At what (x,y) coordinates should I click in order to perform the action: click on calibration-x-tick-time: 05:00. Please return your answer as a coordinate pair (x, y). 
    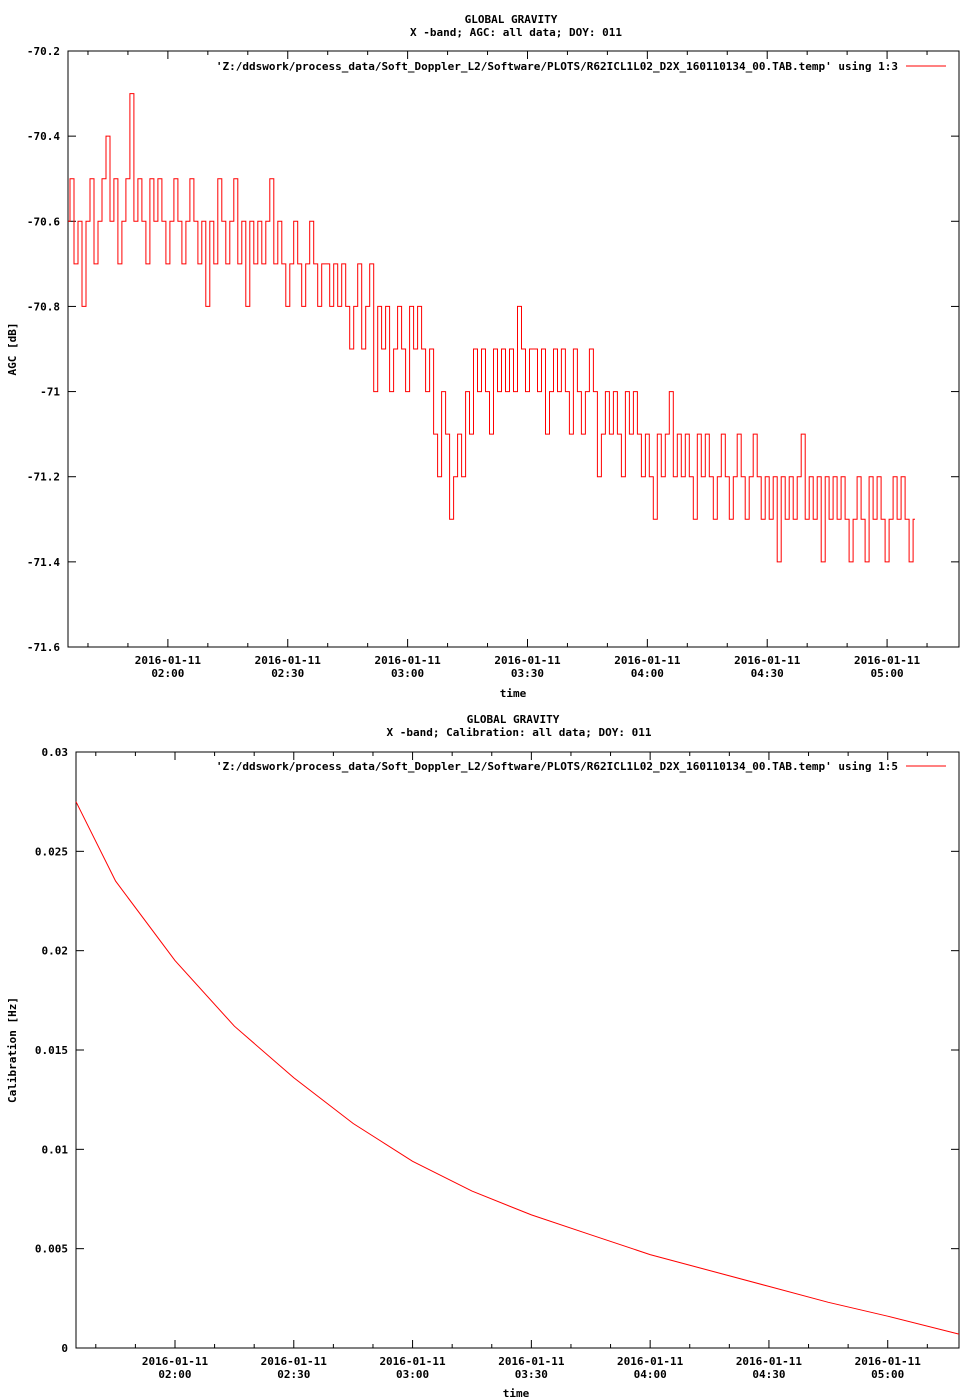
    Looking at the image, I should click on (887, 1374).